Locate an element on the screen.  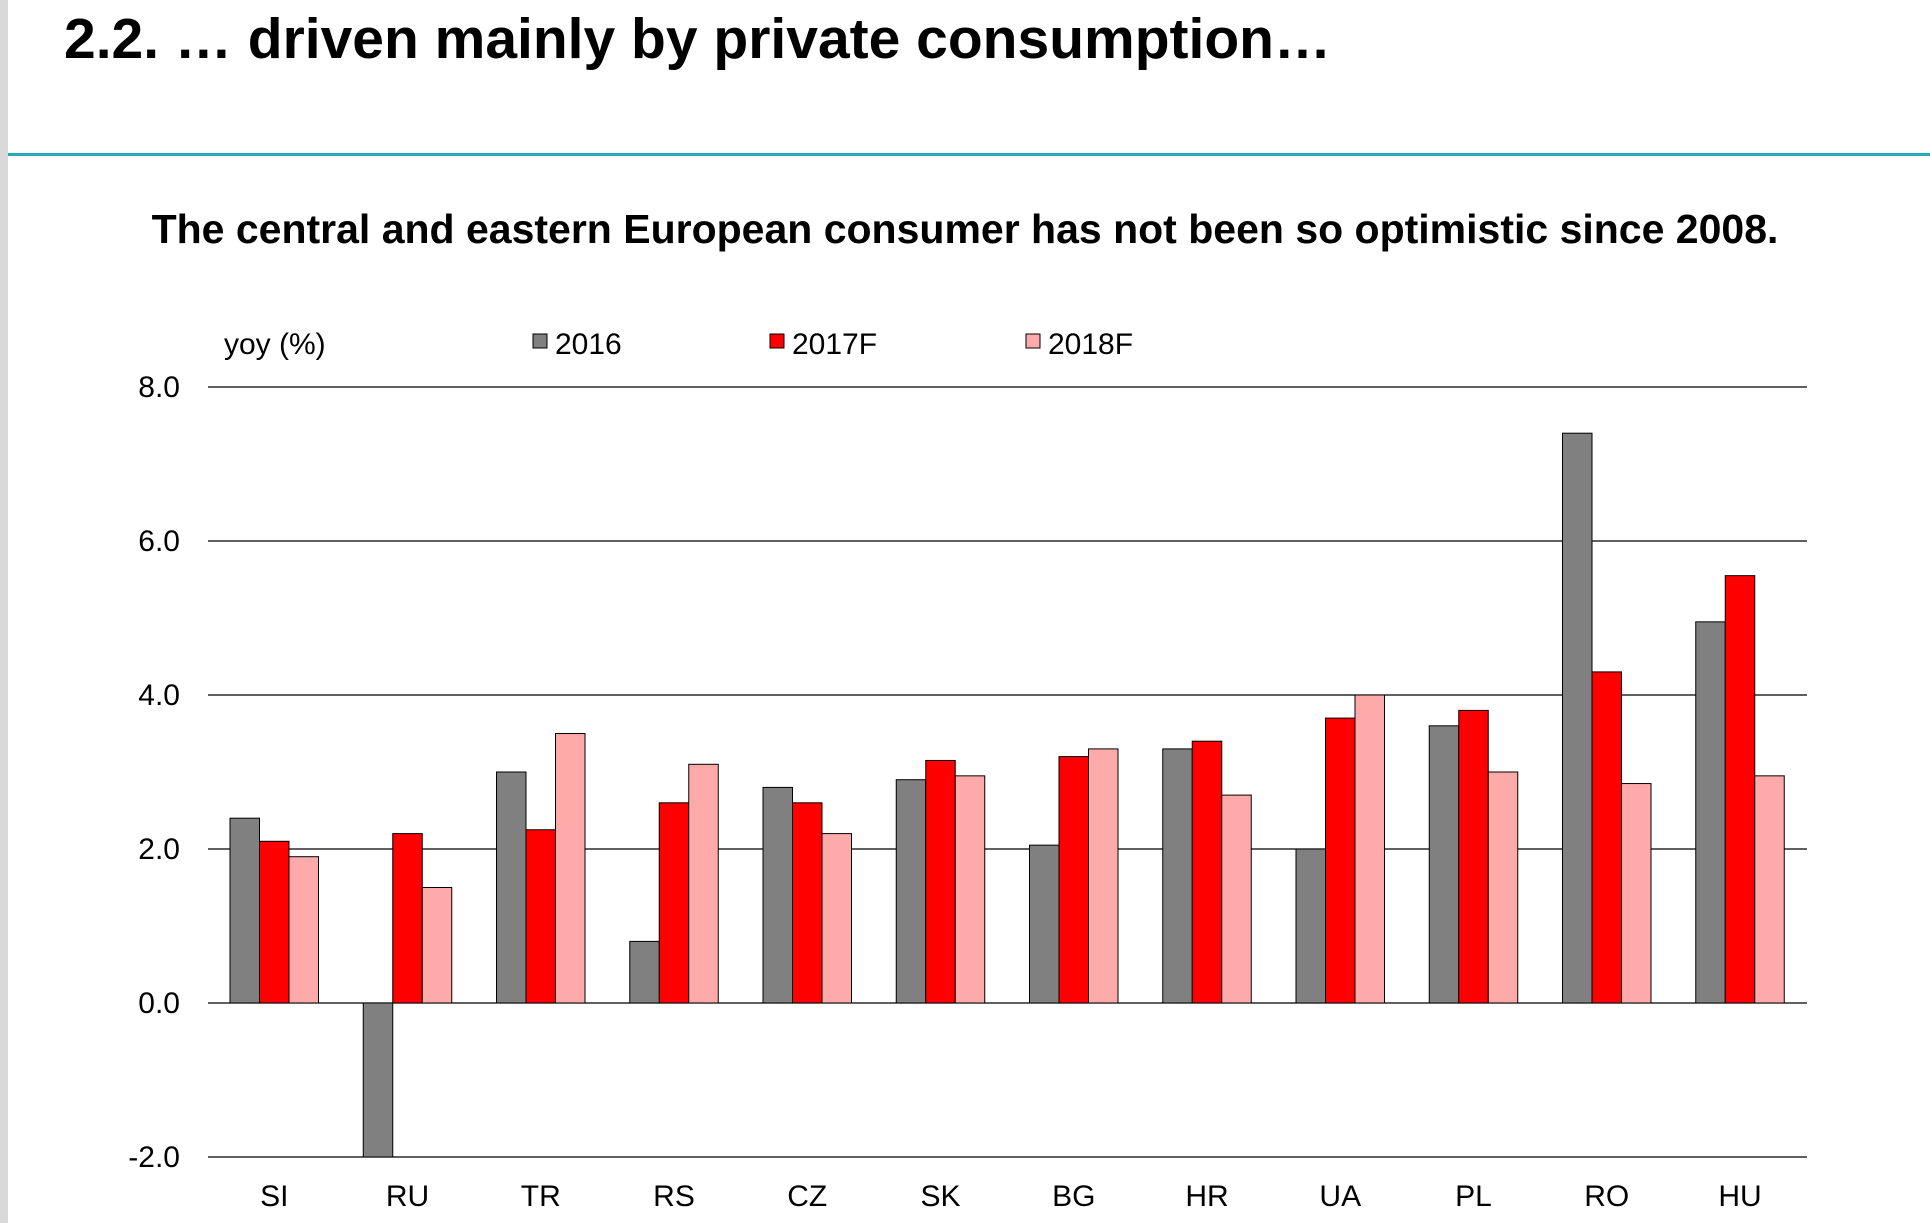
y-tick-label: 6.0 is located at coordinates (159, 541).